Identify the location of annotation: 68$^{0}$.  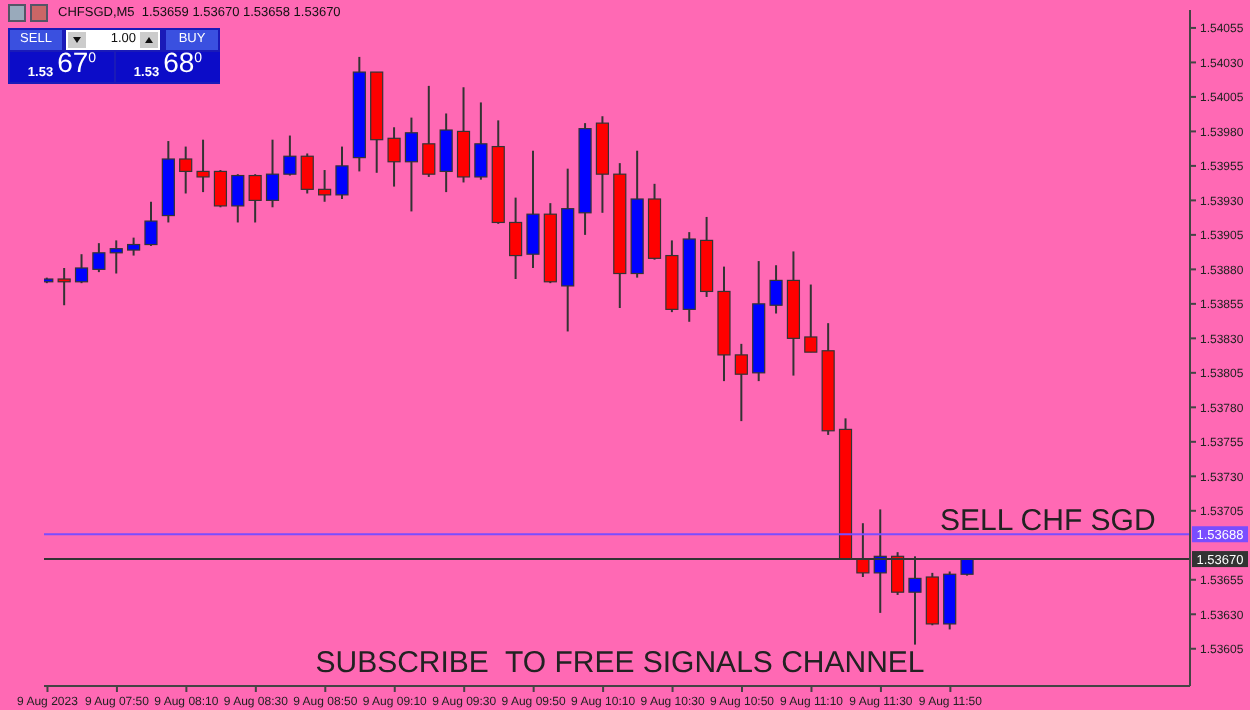
(183, 62).